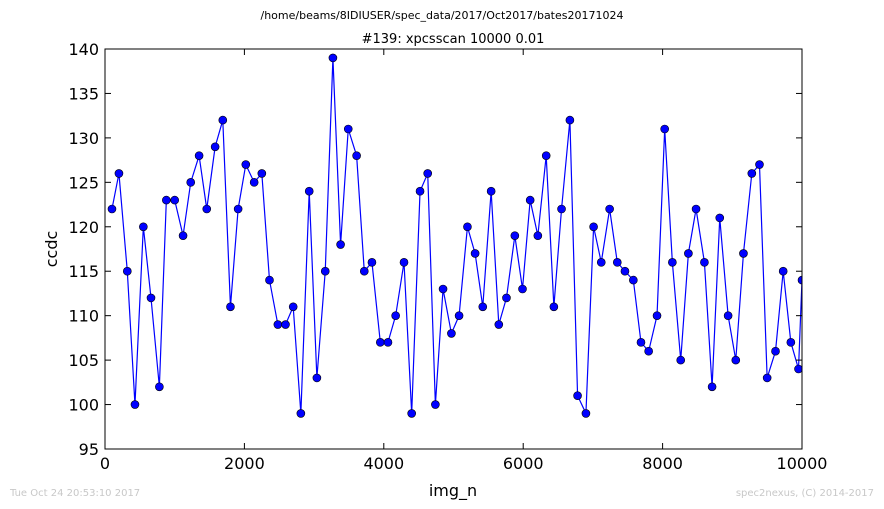  I want to click on y-tick-label: 95, so click(89, 449).